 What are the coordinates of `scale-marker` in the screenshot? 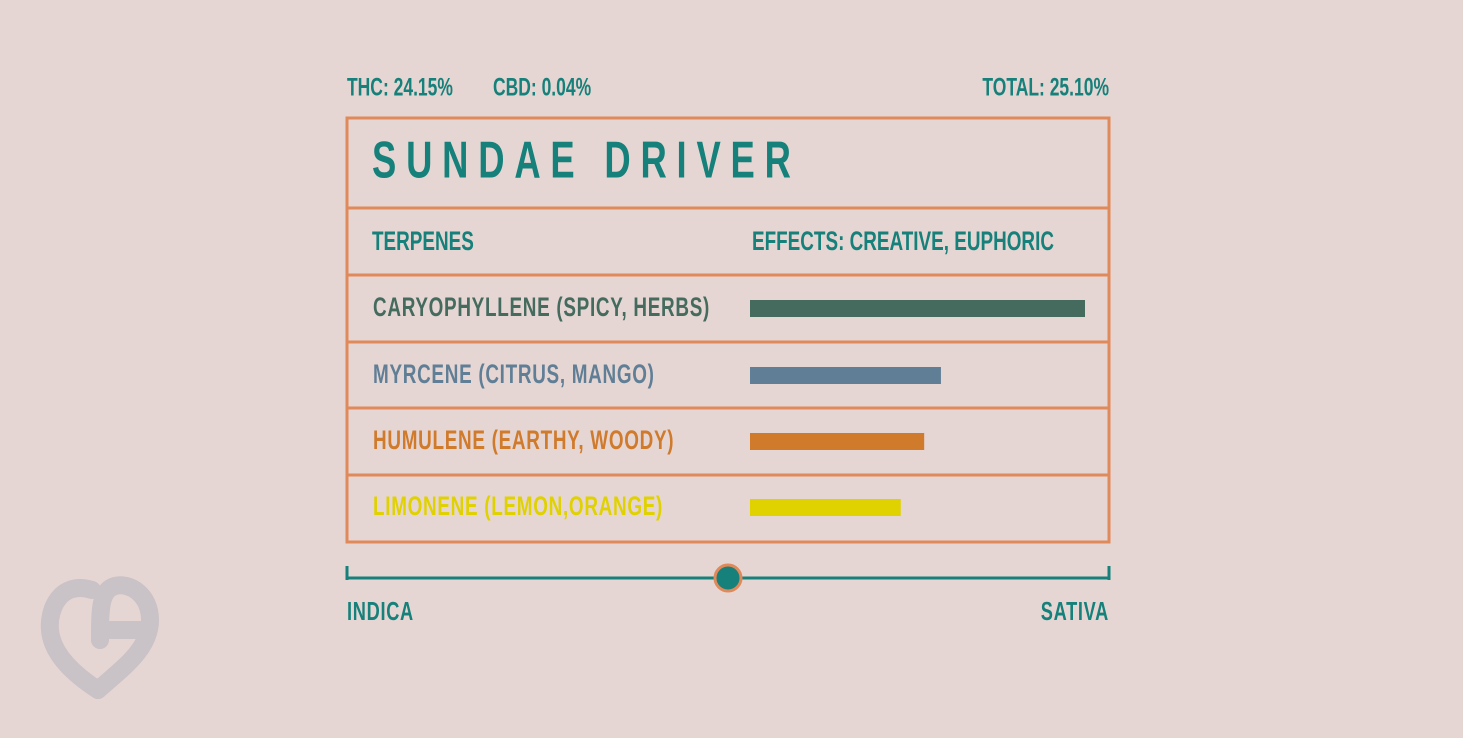 It's located at (728, 578).